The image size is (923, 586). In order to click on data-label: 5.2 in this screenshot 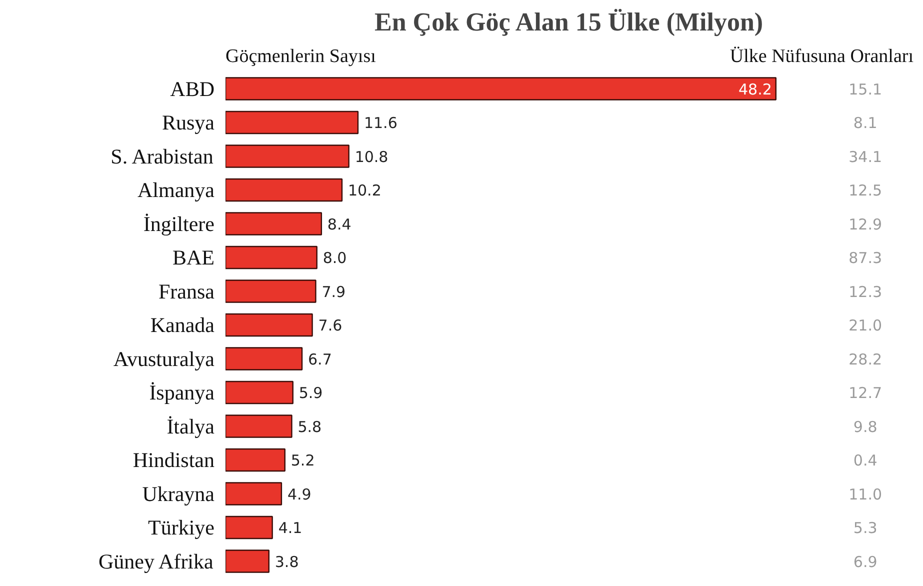, I will do `click(302, 461)`.